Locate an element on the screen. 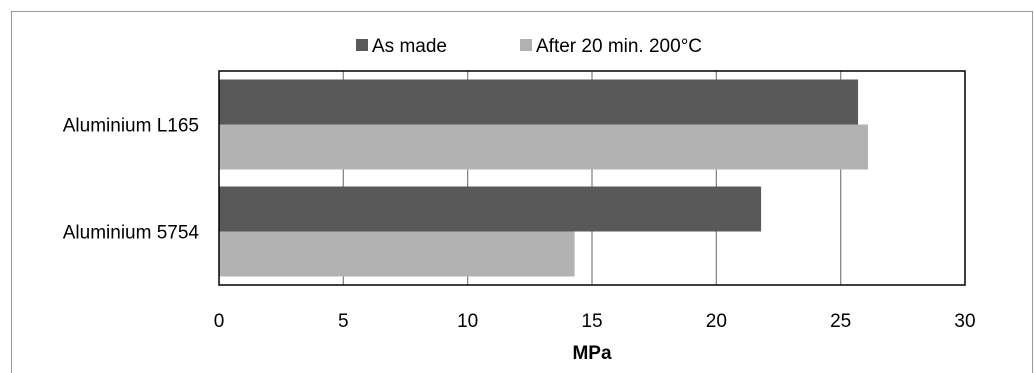 Image resolution: width=1034 pixels, height=373 pixels. category-label: Aluminium L165 is located at coordinates (131, 126).